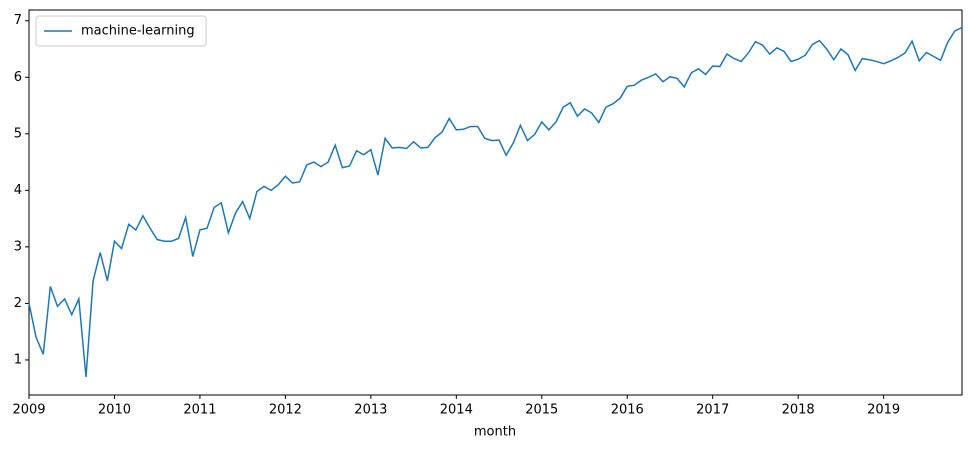 The width and height of the screenshot is (968, 452). What do you see at coordinates (495, 432) in the screenshot?
I see `x-axis-label: month` at bounding box center [495, 432].